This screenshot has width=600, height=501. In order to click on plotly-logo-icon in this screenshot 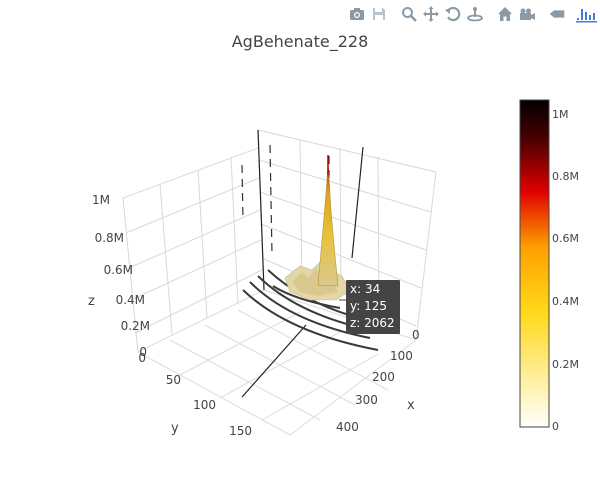, I will do `click(586, 16)`.